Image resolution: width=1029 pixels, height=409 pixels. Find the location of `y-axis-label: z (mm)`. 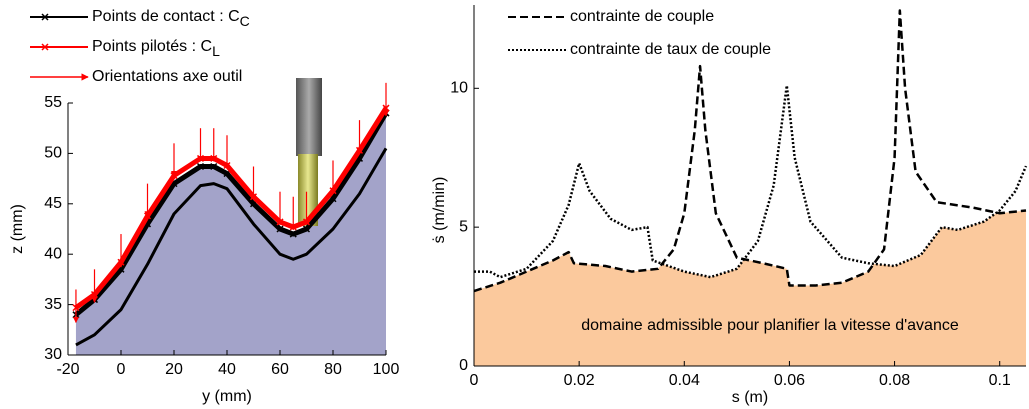

y-axis-label: z (mm) is located at coordinates (17, 229).